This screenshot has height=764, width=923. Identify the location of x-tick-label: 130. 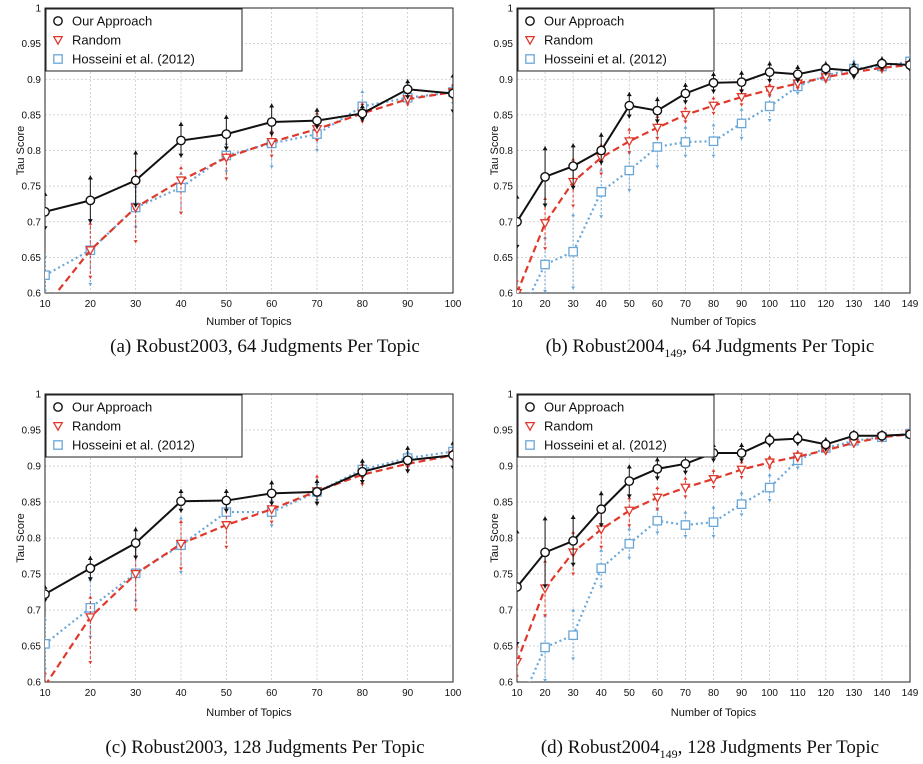
(854, 304).